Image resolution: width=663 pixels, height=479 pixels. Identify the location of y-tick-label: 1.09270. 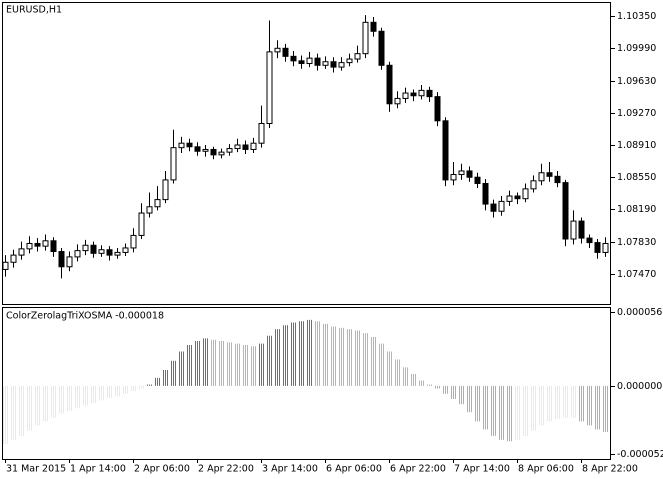
(636, 113).